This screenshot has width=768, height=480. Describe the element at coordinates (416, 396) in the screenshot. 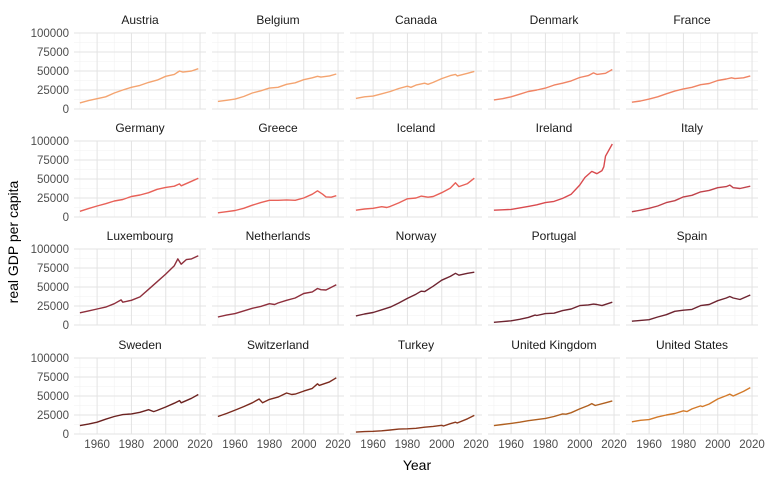

I see `facet-panel-turkey` at that location.